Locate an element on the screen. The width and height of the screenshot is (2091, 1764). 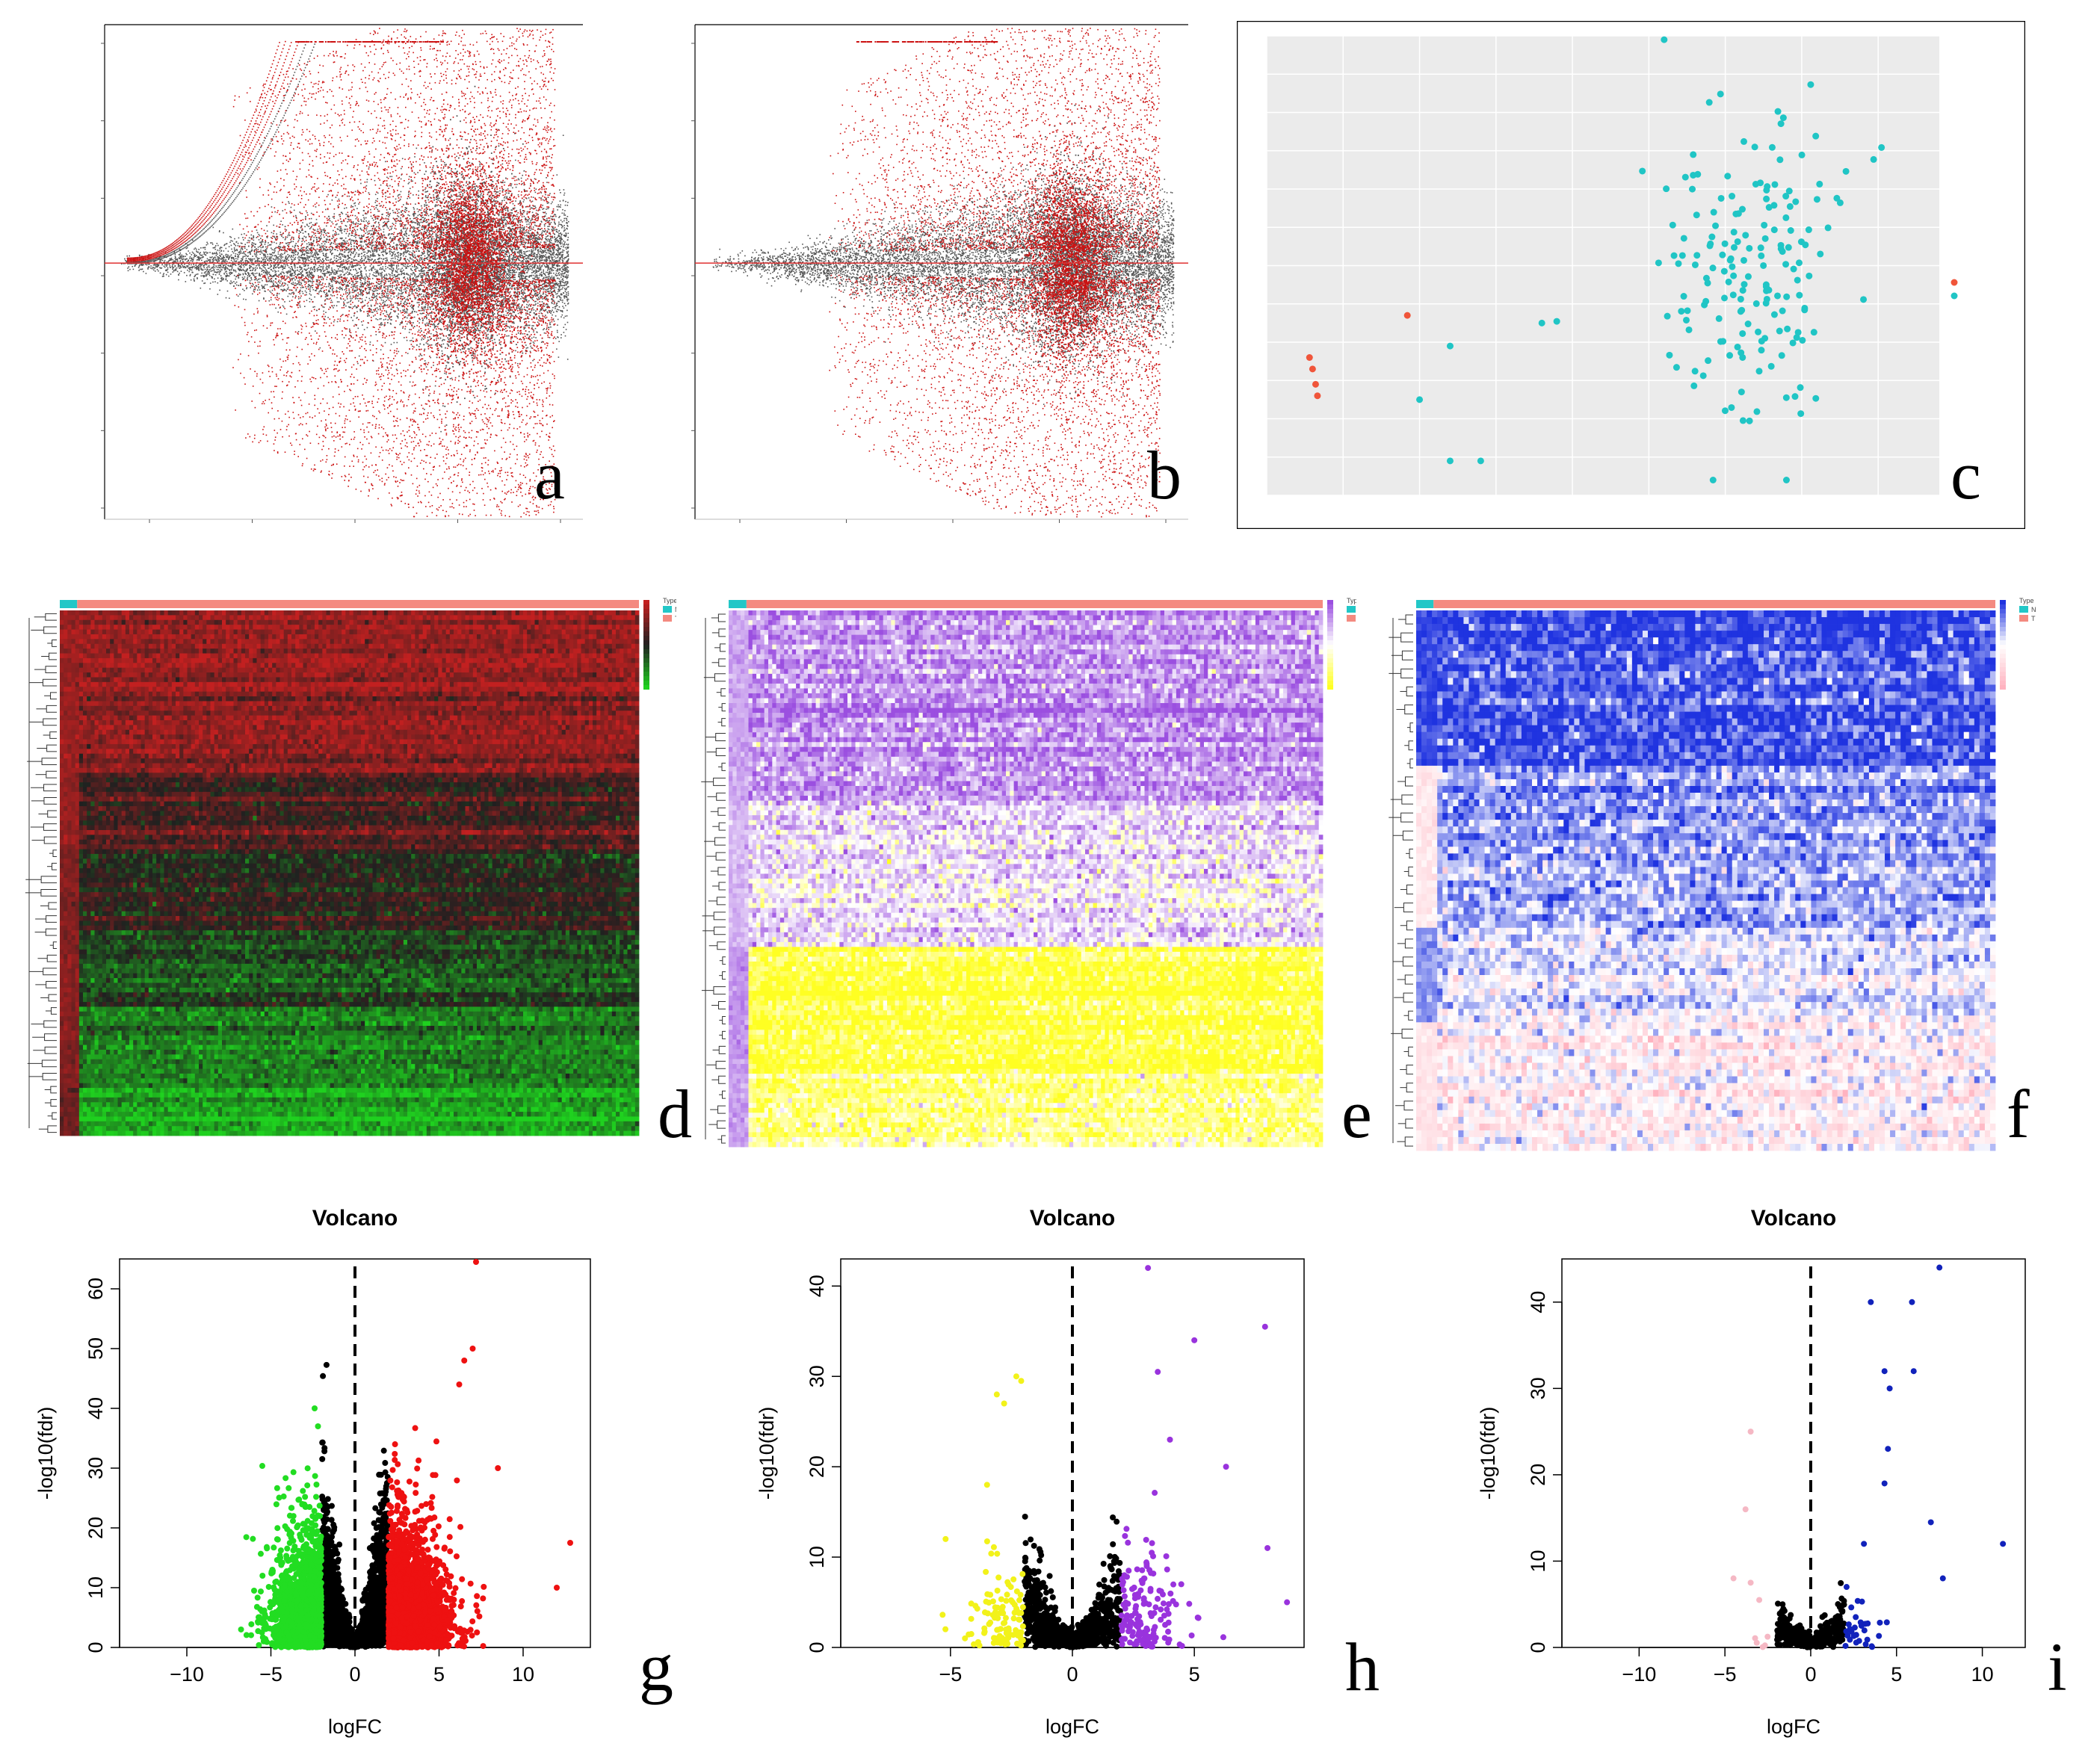
pca-plot-c-svg is located at coordinates (1631, 275).